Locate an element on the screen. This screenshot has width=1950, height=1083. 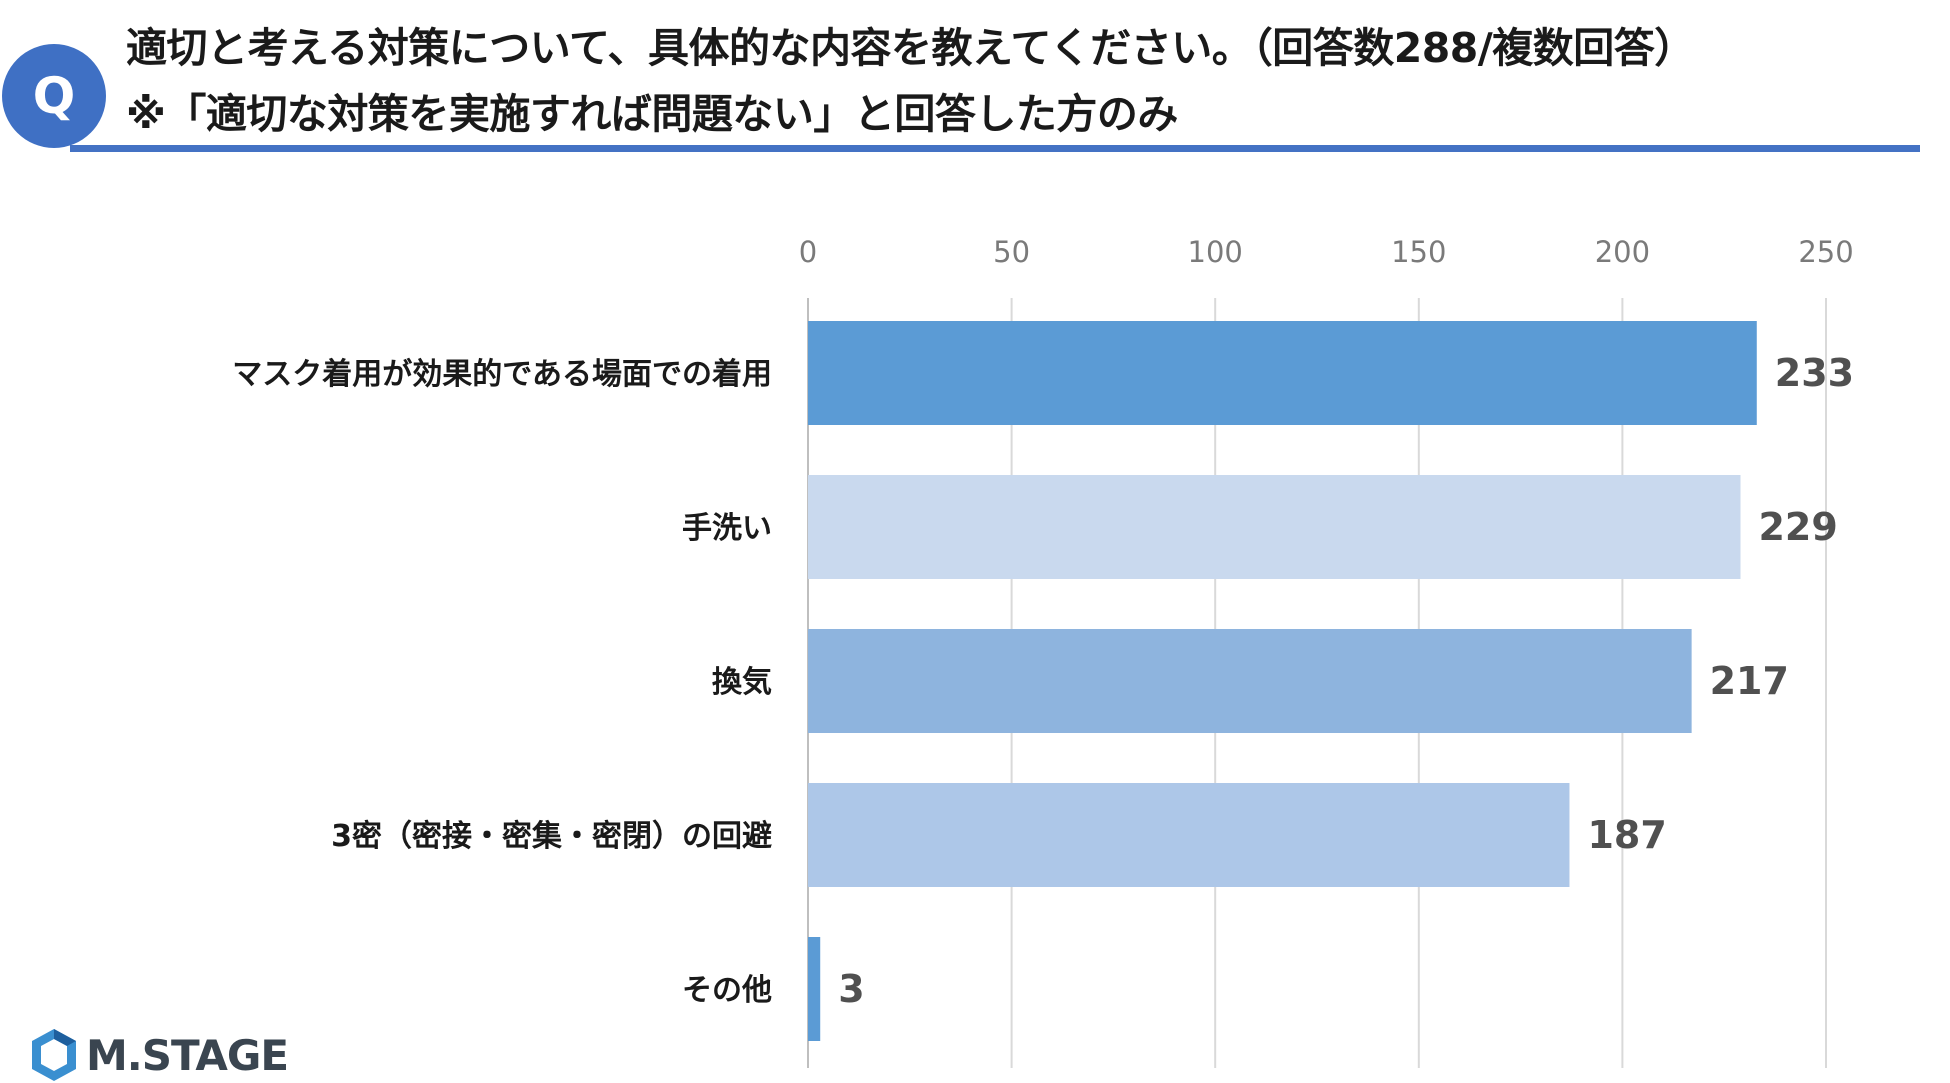
question-badge: Q is located at coordinates (54, 96).